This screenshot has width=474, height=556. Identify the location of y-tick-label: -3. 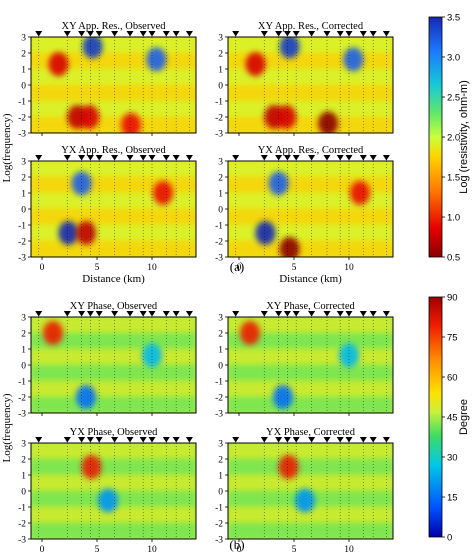
(22, 415).